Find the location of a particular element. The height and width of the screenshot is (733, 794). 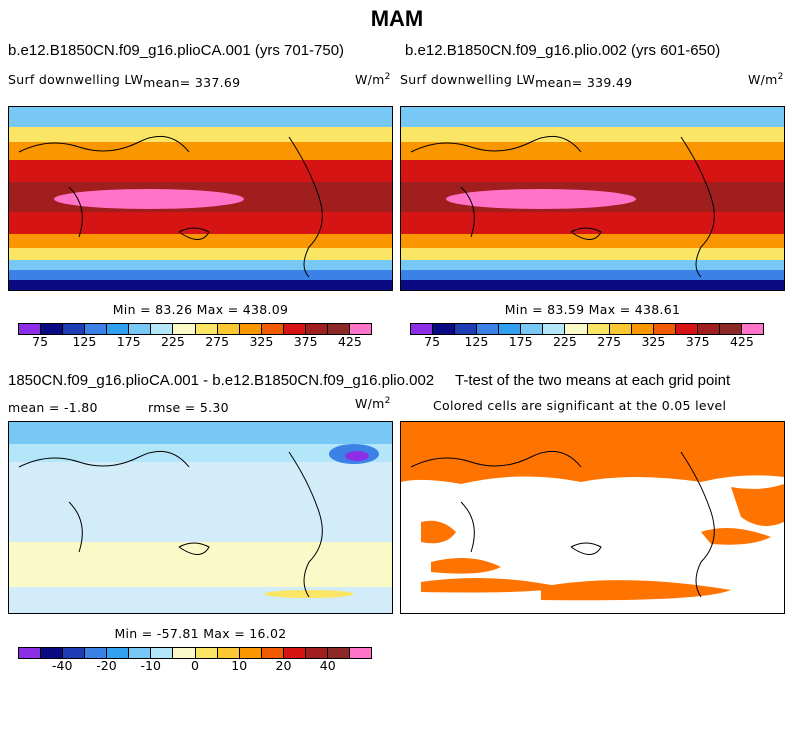

colorbar-tick-label: 10 is located at coordinates (239, 665).